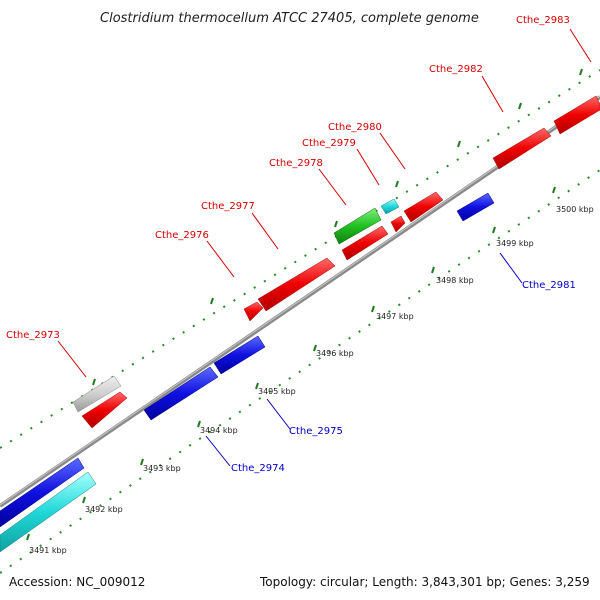 Image resolution: width=600 pixels, height=600 pixels. I want to click on gene-cthe-2983-arrow, so click(576, 115).